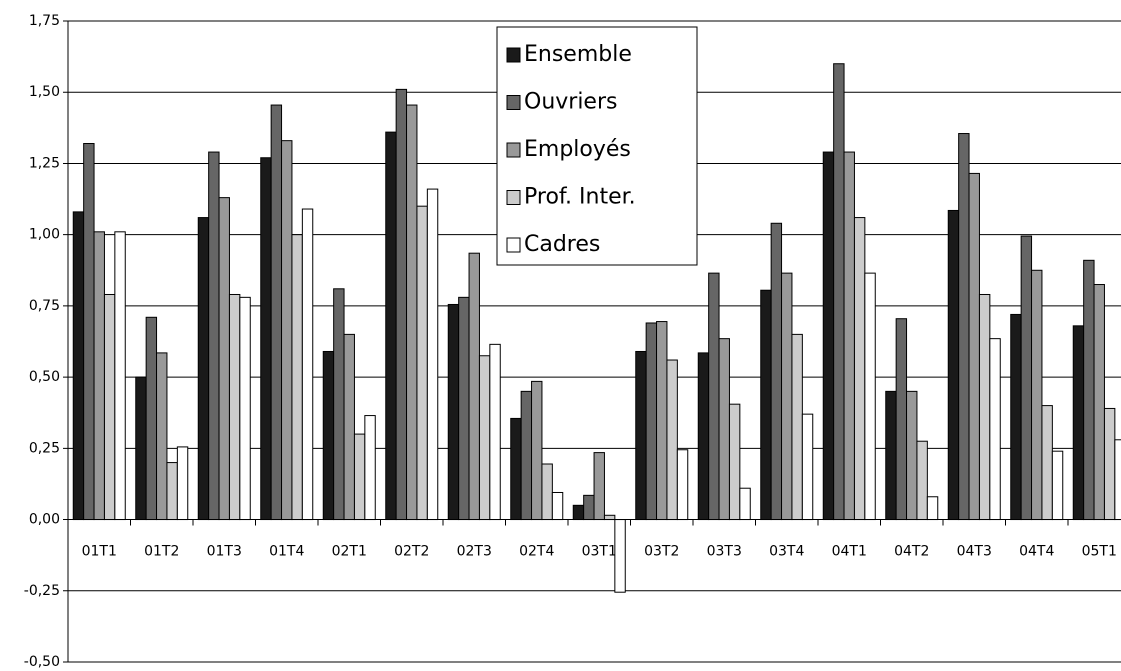 Image resolution: width=1121 pixels, height=671 pixels. I want to click on x-tick-label: 03T3, so click(724, 552).